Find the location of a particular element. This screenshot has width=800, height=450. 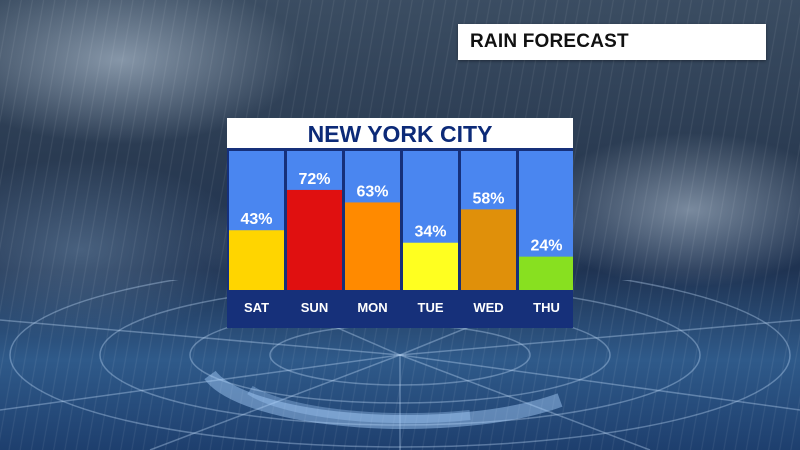

rain-forecast-tag: RAIN FORECAST is located at coordinates (612, 42).